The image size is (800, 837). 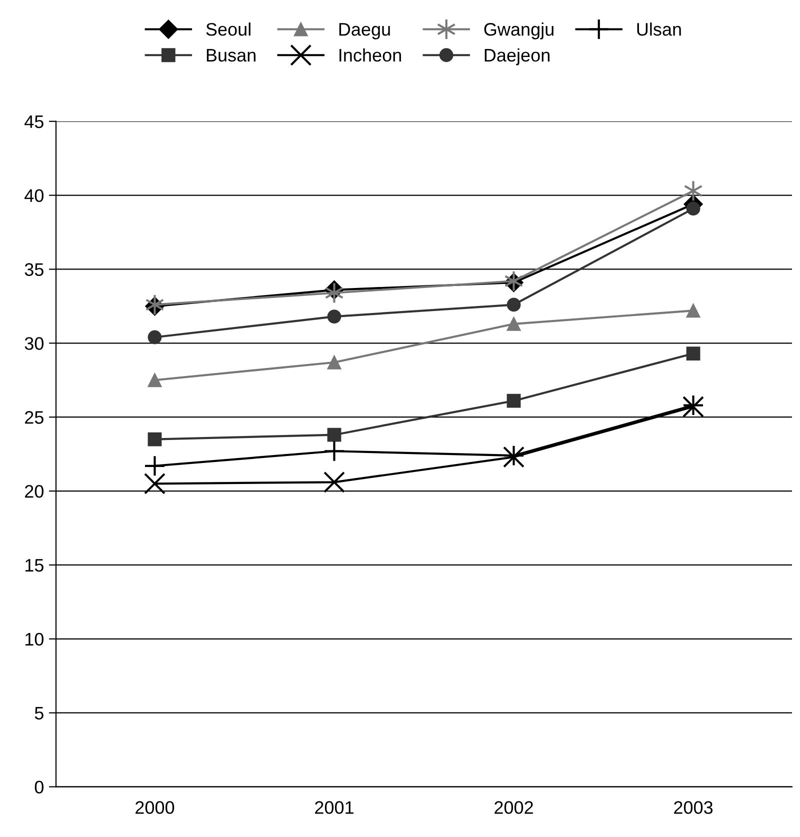 What do you see at coordinates (231, 55) in the screenshot?
I see `legend-label: Busan` at bounding box center [231, 55].